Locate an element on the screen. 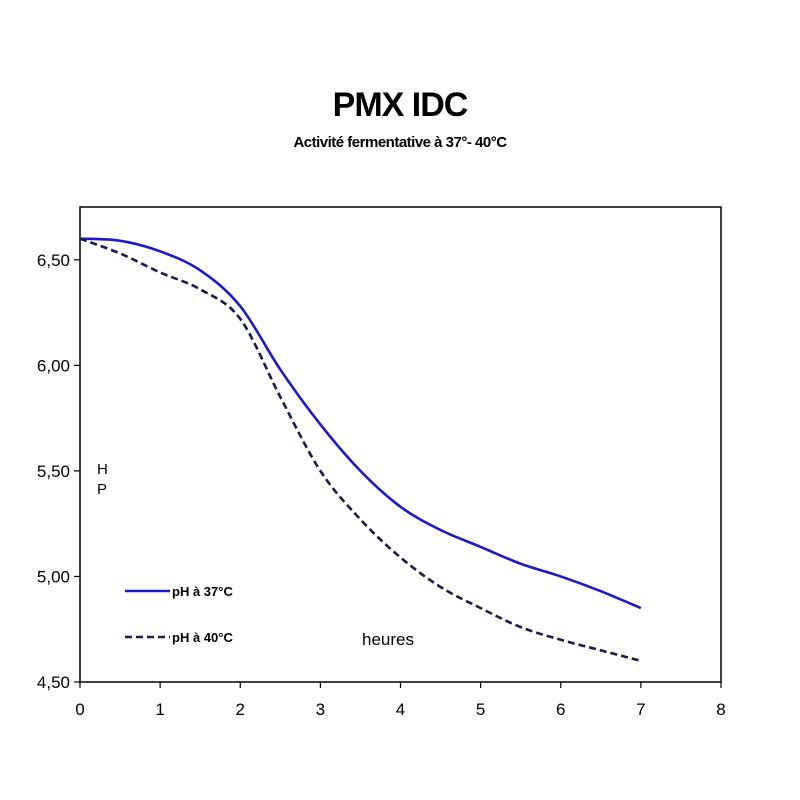  x-annotation-heures: heures is located at coordinates (388, 639).